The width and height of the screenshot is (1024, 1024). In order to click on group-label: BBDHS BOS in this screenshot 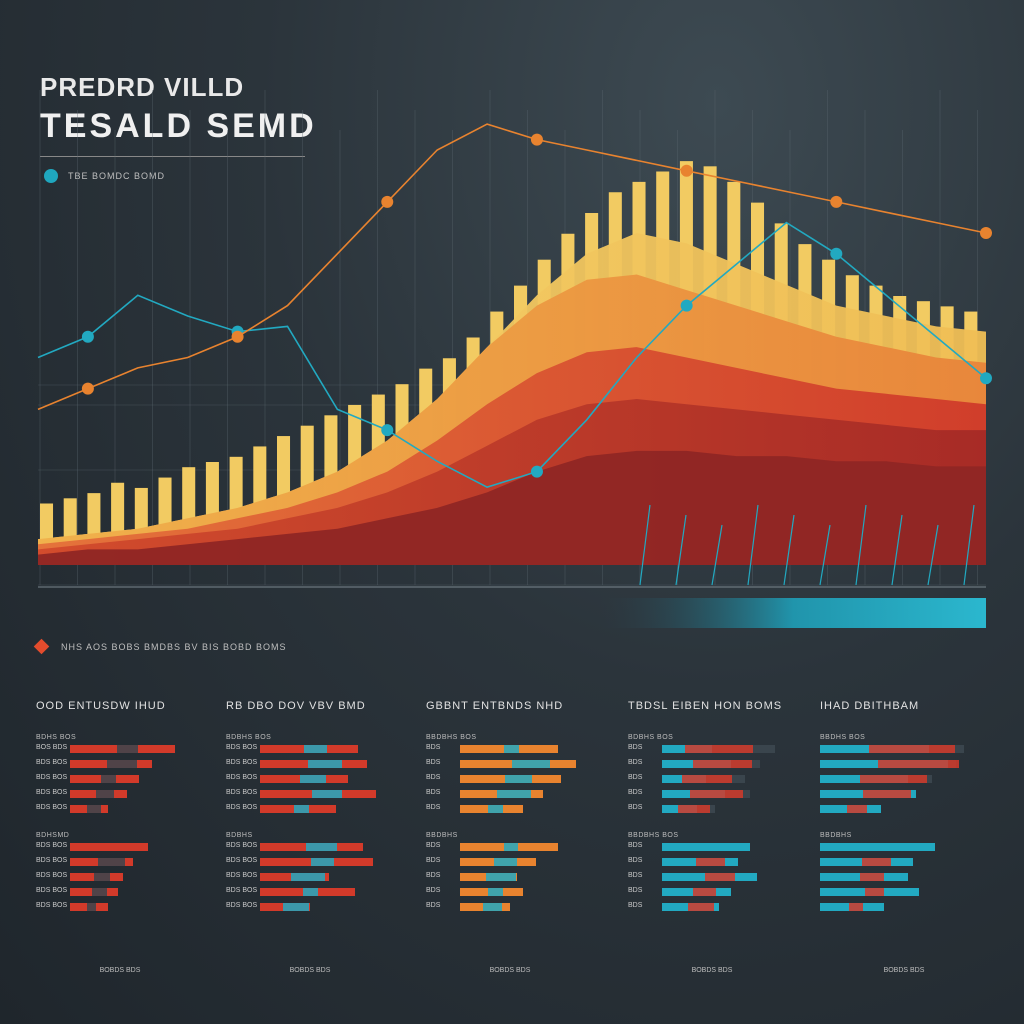, I will do `click(843, 737)`.